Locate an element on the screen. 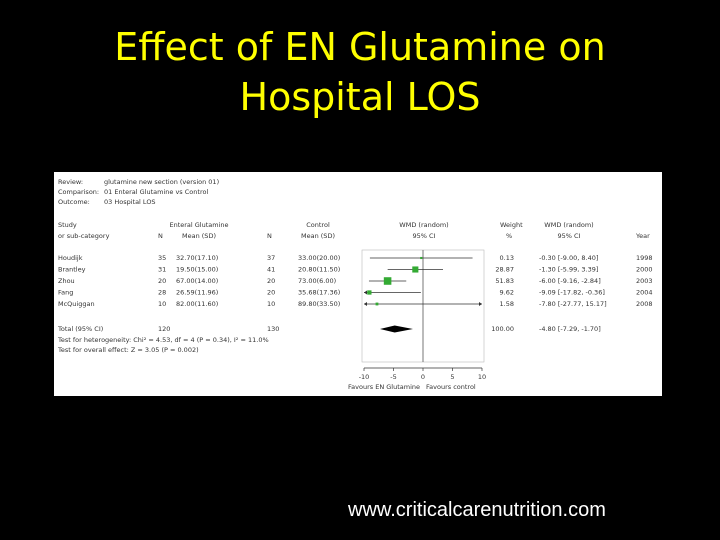  study-mean-sd2: 33.00(20.00) is located at coordinates (319, 258).